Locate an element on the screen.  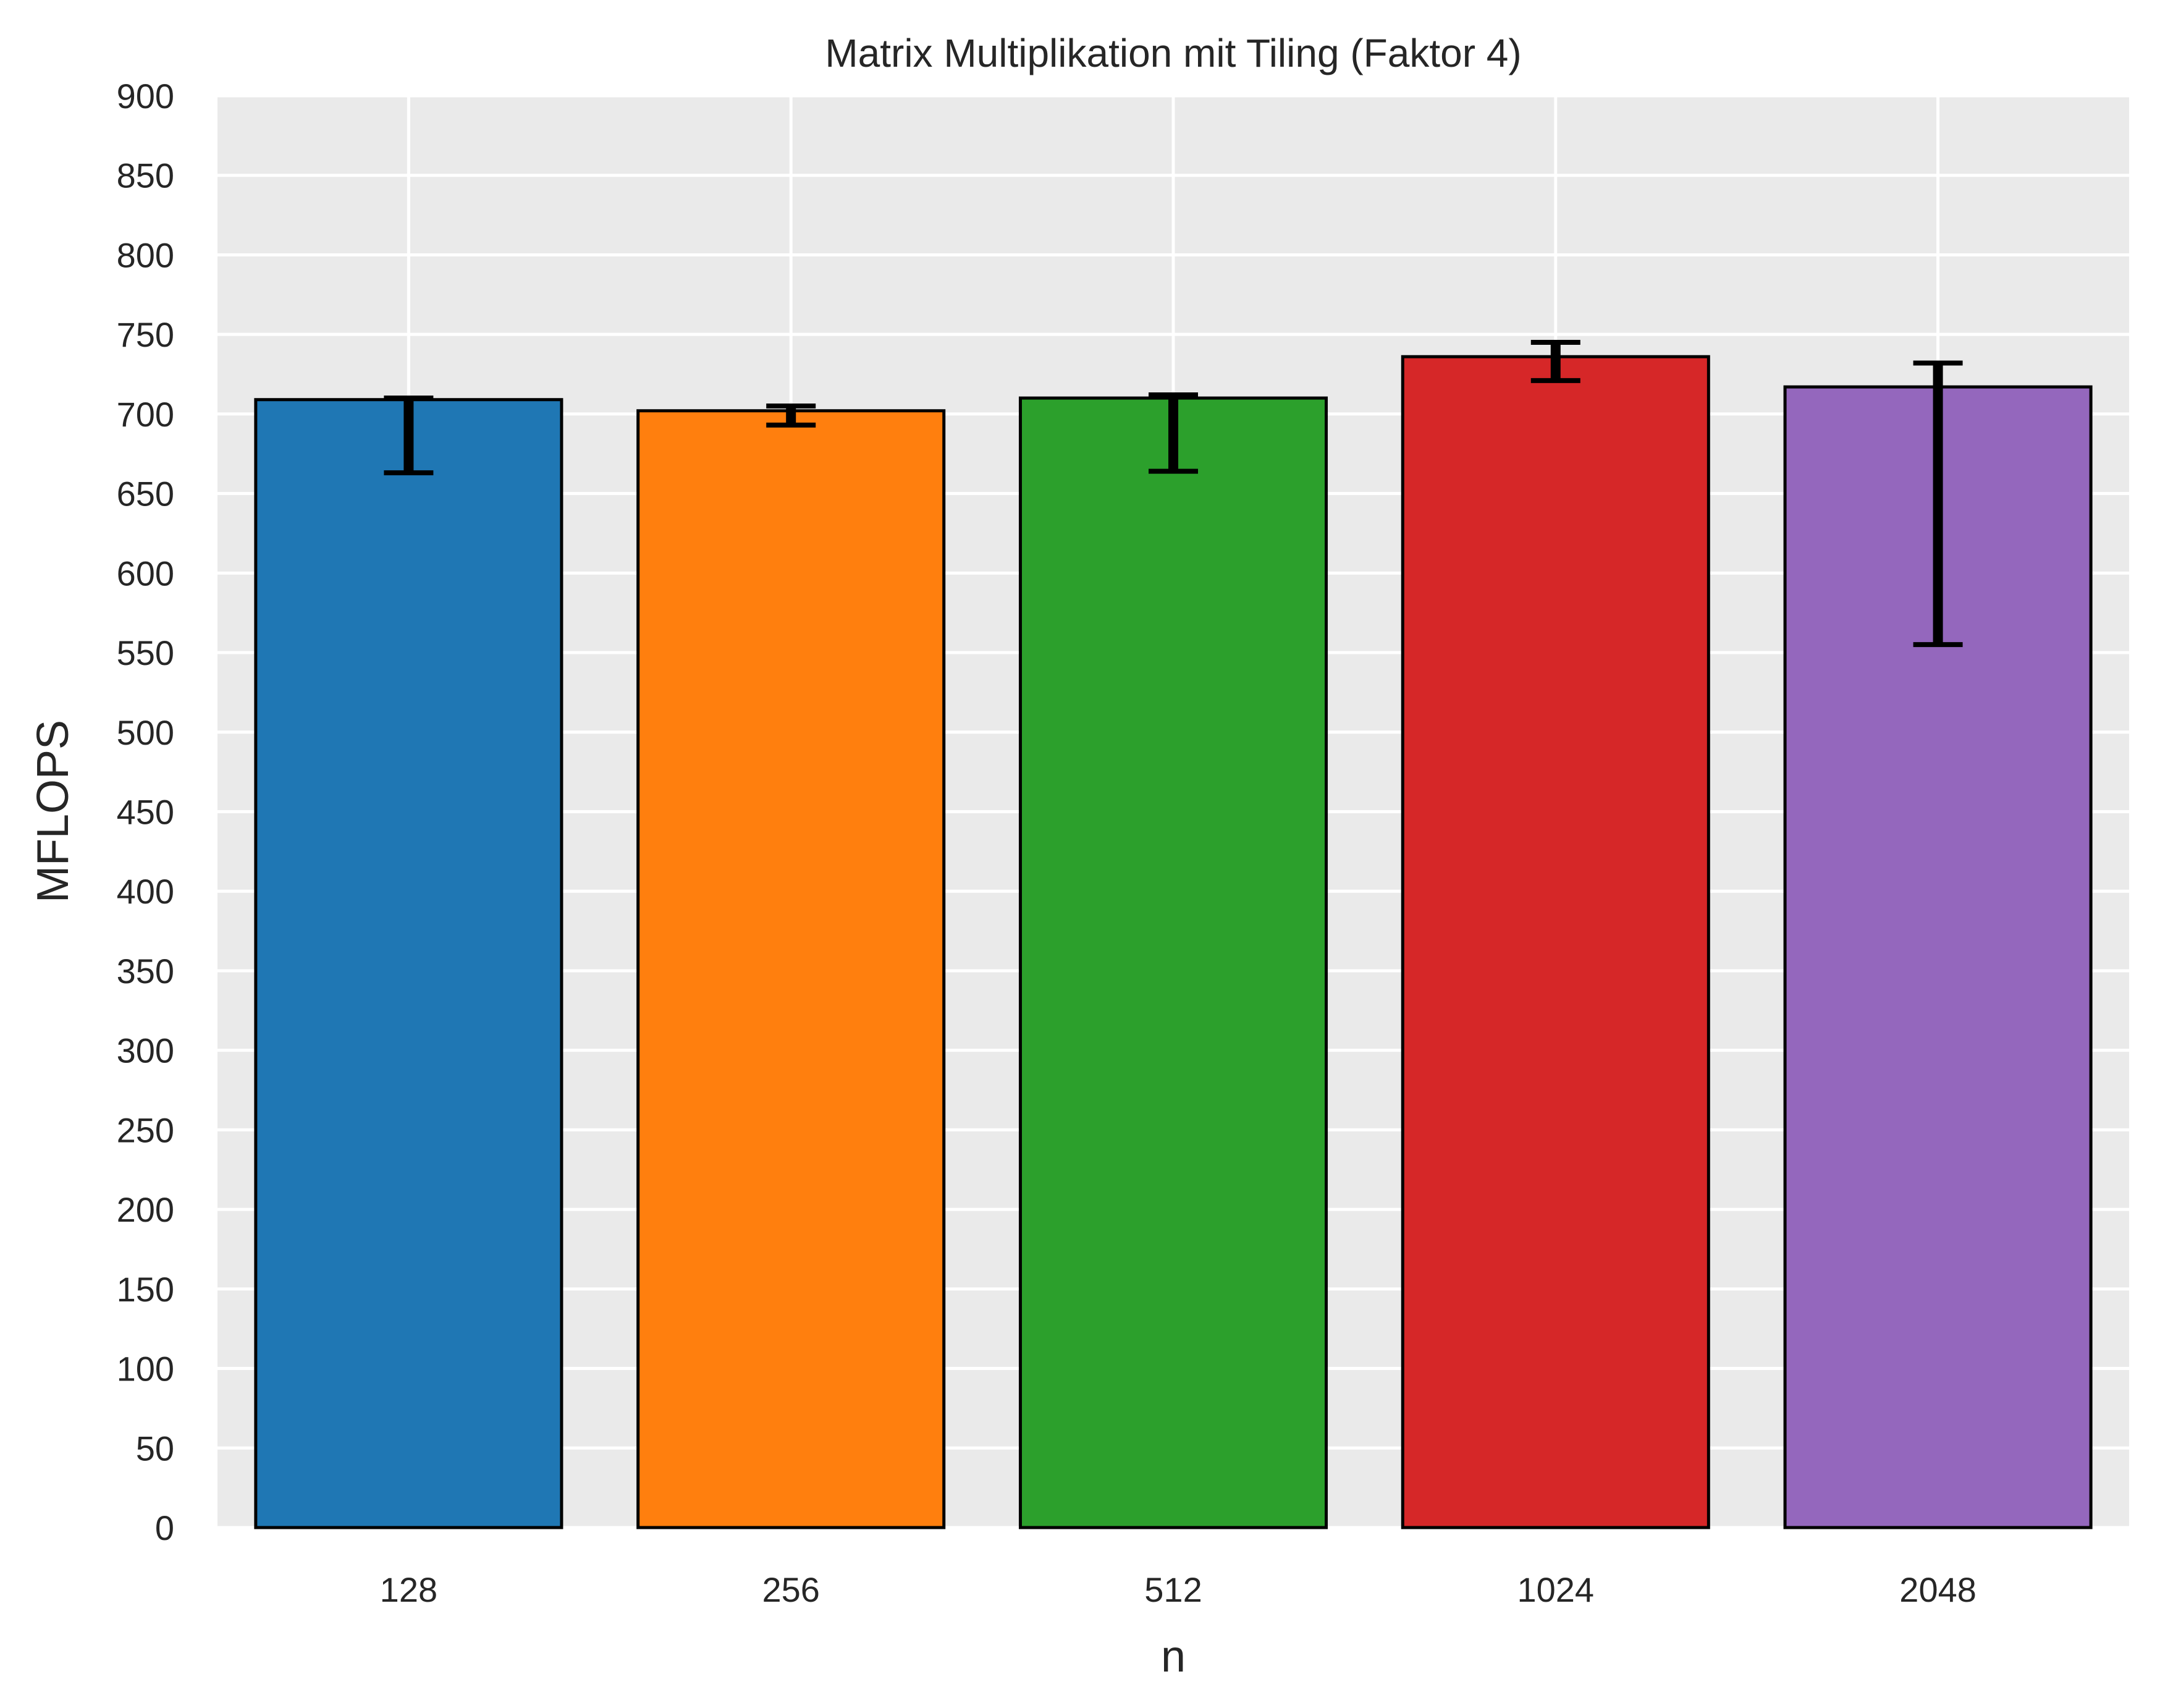
y-tick-label: 50 is located at coordinates (155, 1448).